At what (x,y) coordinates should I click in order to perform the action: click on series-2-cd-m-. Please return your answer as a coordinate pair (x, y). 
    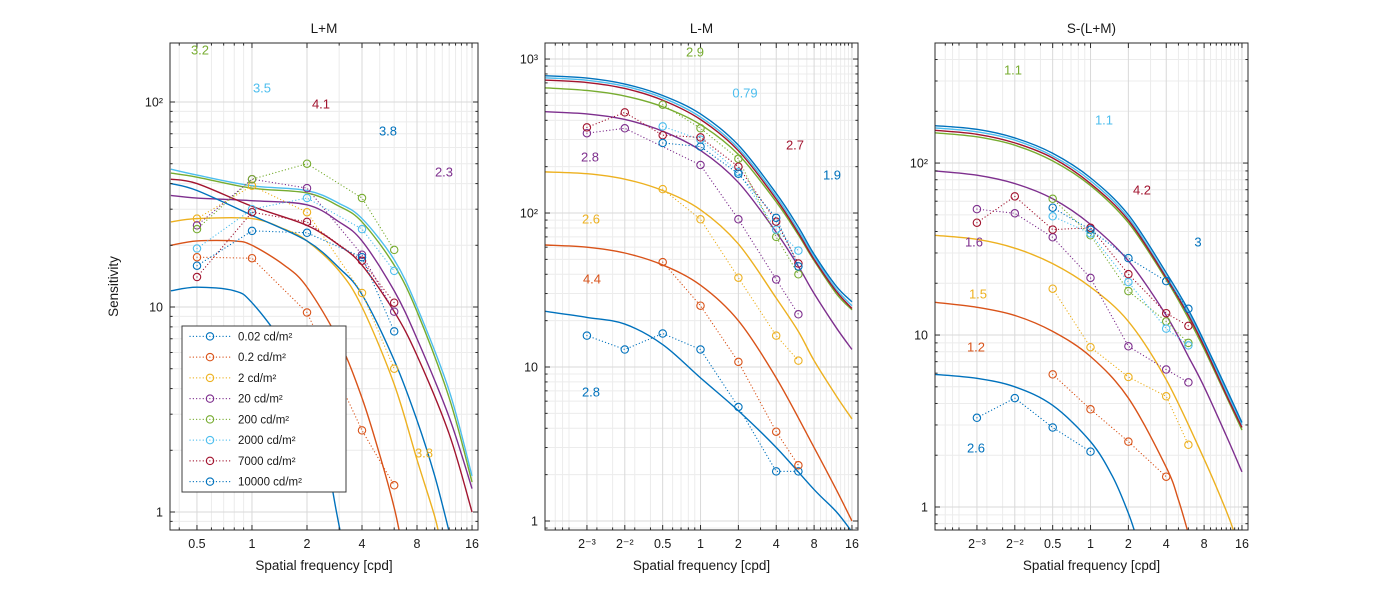
    Looking at the image, I should click on (295, 277).